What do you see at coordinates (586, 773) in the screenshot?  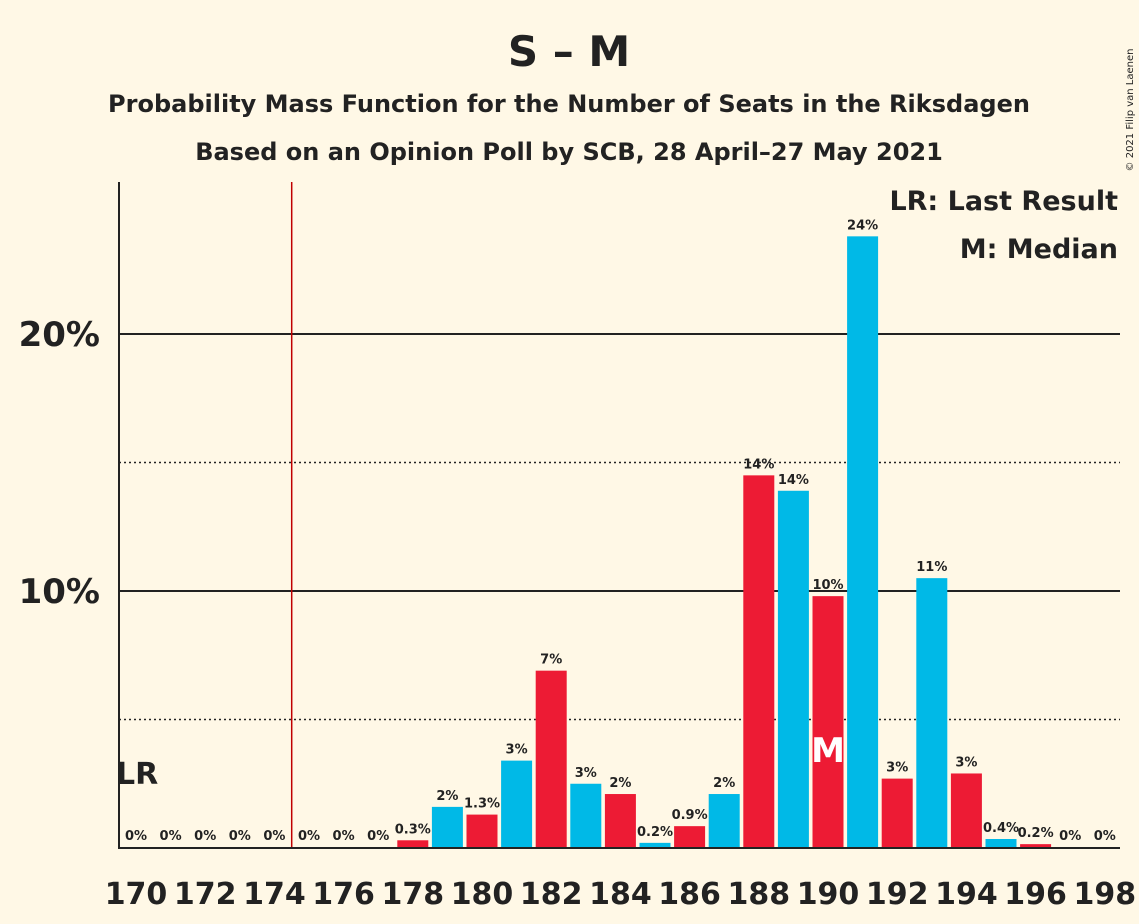 I see `bar-label-183: 3%` at bounding box center [586, 773].